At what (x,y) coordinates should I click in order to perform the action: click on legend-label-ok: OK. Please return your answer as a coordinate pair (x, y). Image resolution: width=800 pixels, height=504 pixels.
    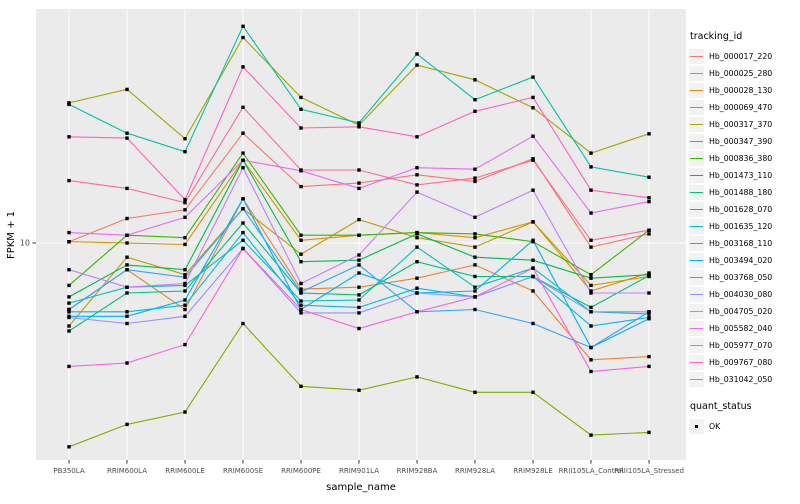
    Looking at the image, I should click on (715, 426).